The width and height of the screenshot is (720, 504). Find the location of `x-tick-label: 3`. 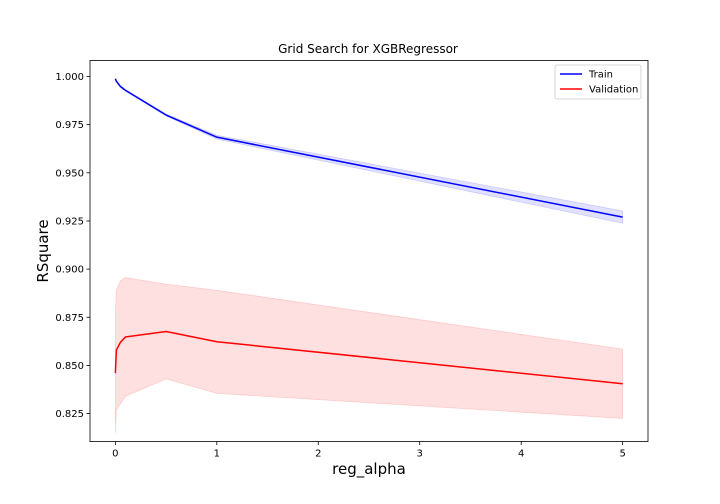

x-tick-label: 3 is located at coordinates (420, 454).